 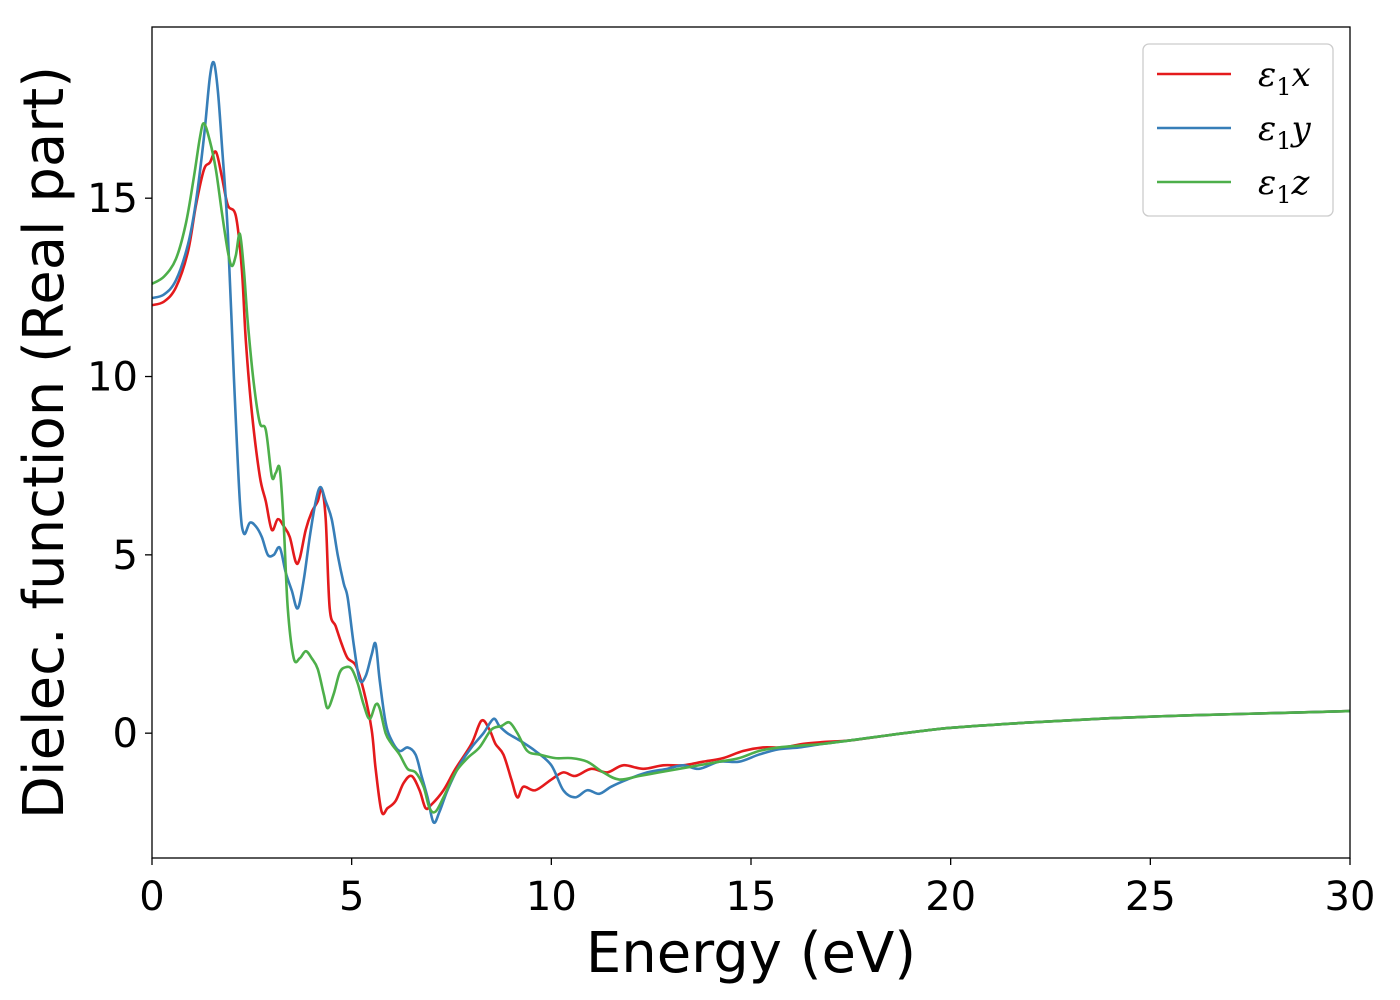 What do you see at coordinates (151, 897) in the screenshot?
I see `x-tick-label: 0` at bounding box center [151, 897].